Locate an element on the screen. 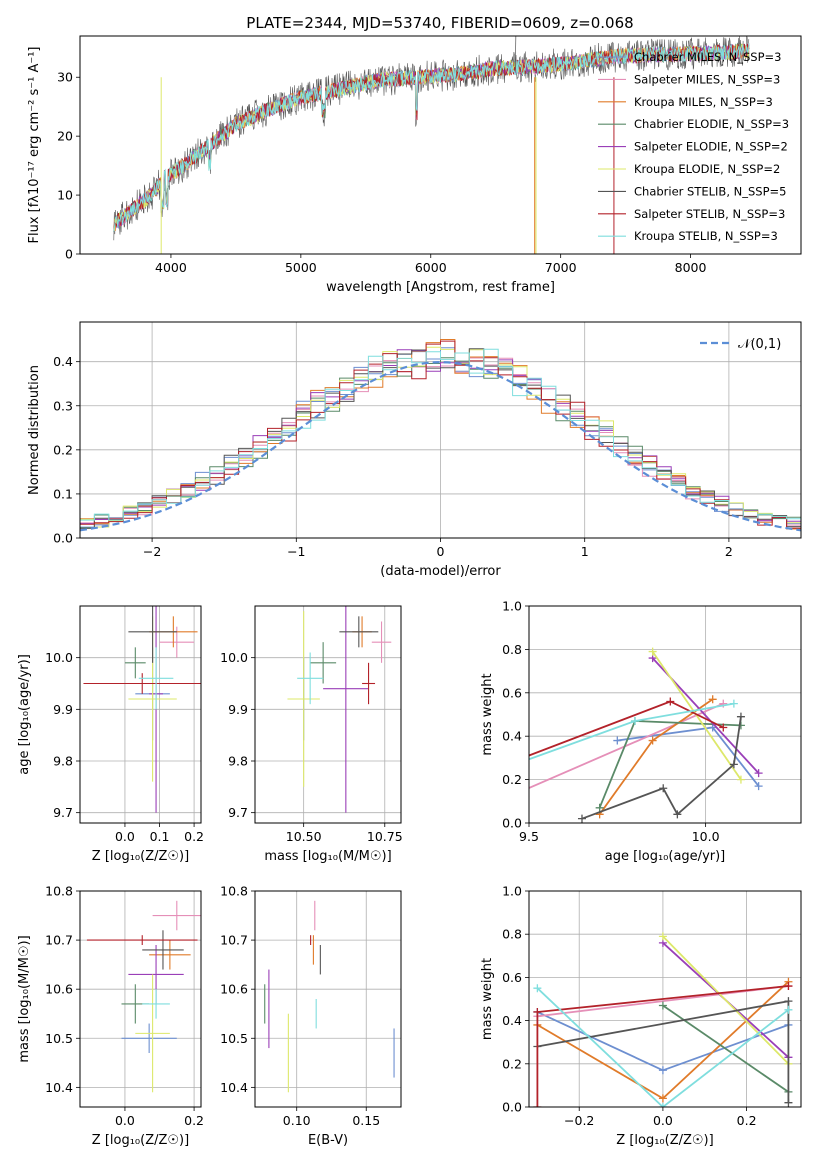 The width and height of the screenshot is (819, 1170). x-tick-label: 10.0 is located at coordinates (706, 836).